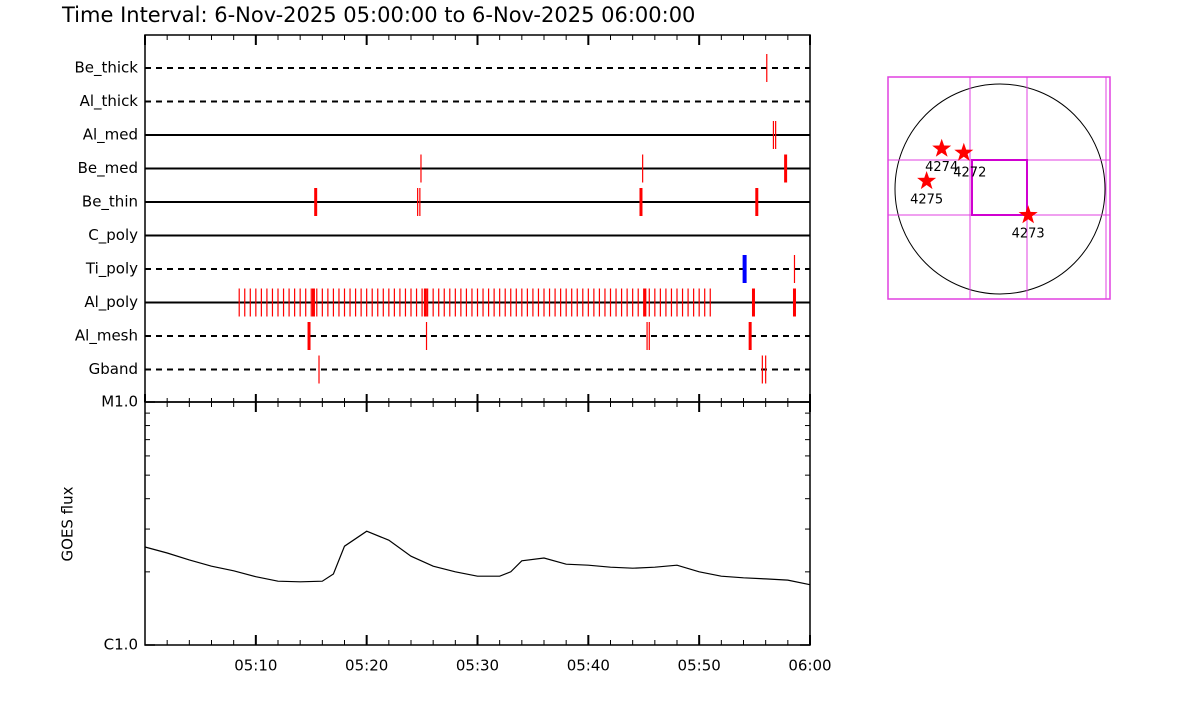 This screenshot has width=1200, height=704. What do you see at coordinates (68, 523) in the screenshot?
I see `y-axis-title: GOES flux` at bounding box center [68, 523].